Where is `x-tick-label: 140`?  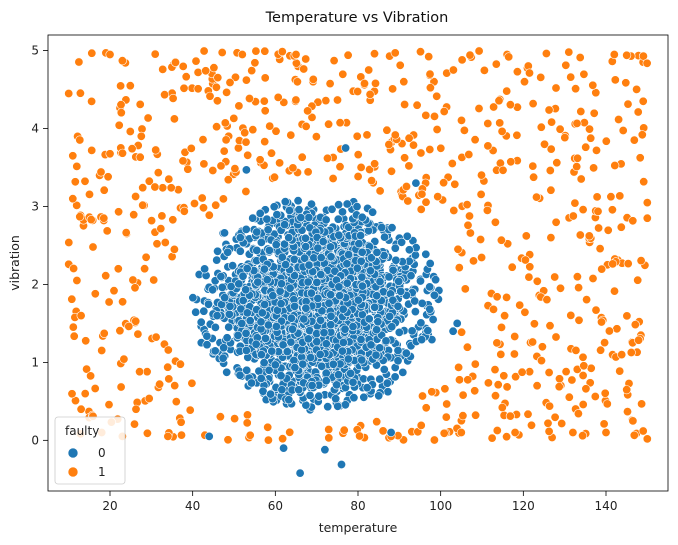
x-tick-label: 140 is located at coordinates (606, 506).